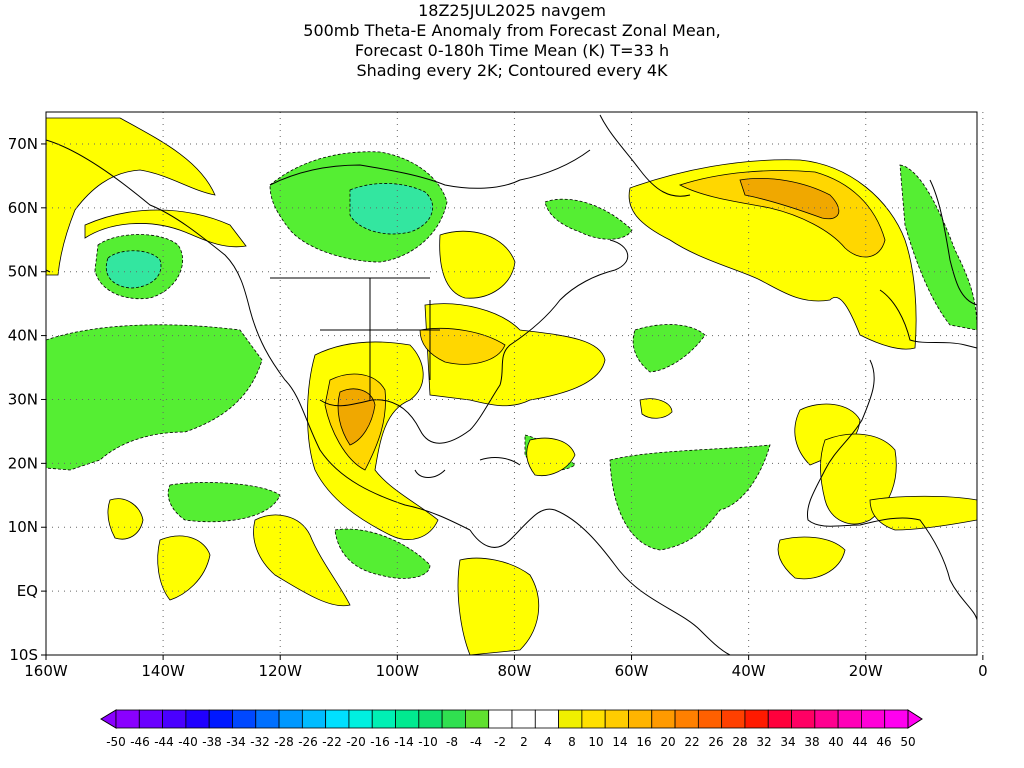  Describe the element at coordinates (667, 742) in the screenshot. I see `colorbar-label: 20` at that location.